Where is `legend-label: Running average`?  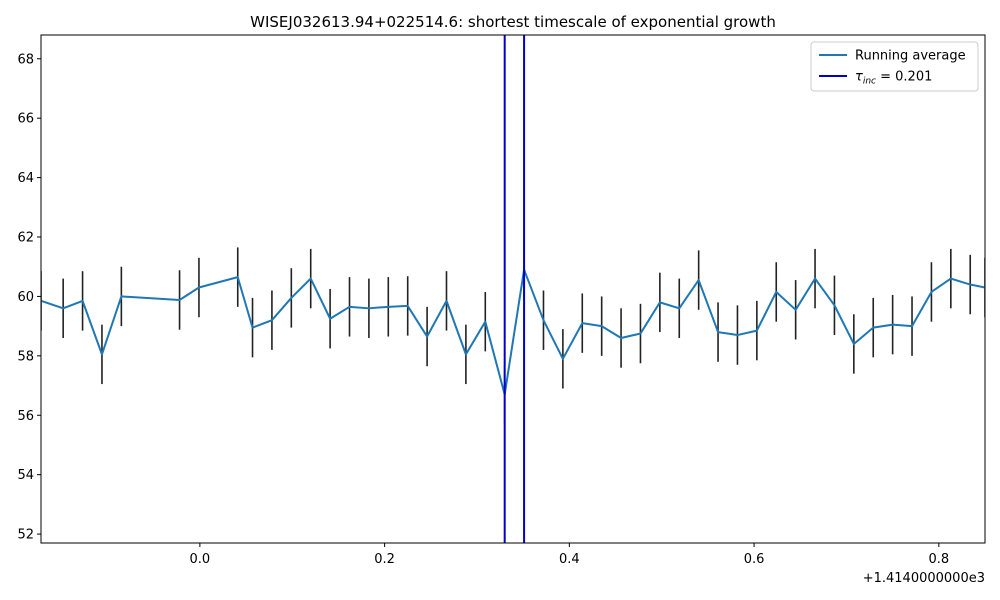 legend-label: Running average is located at coordinates (910, 56).